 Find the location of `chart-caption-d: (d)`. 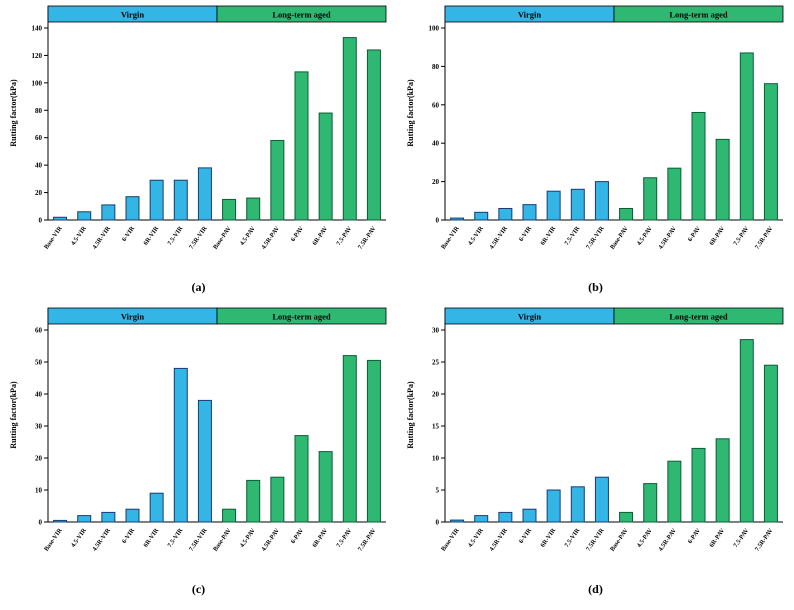

chart-caption-d: (d) is located at coordinates (595, 589).